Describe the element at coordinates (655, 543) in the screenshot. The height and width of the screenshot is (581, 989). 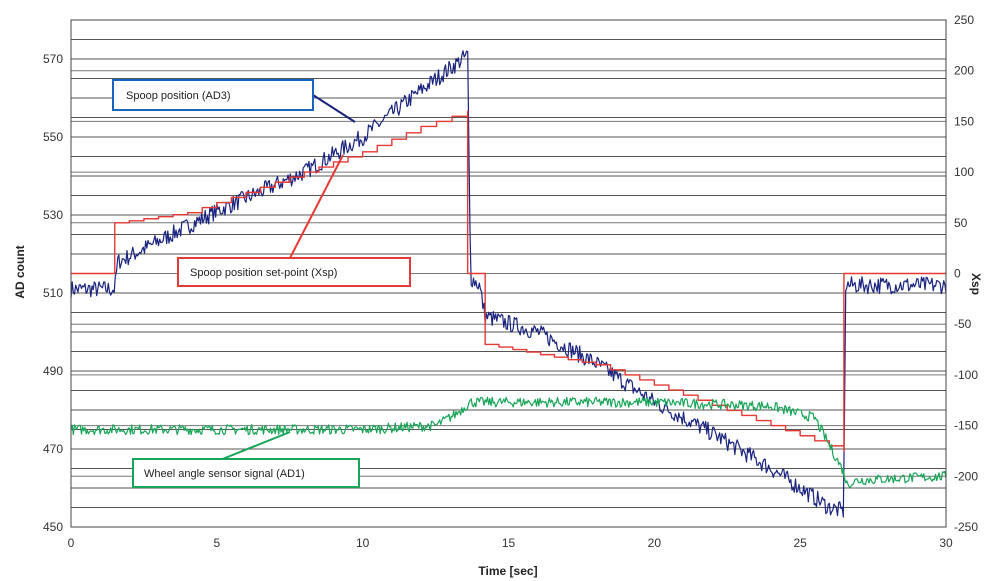
I see `x-tick-label: 20` at that location.